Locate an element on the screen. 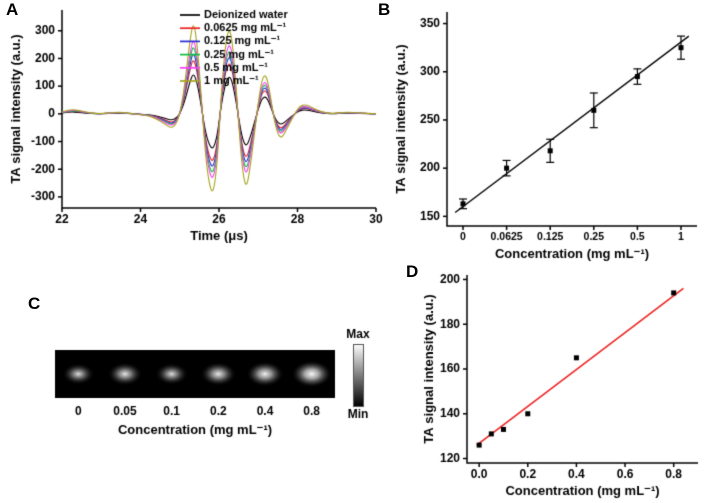 Image resolution: width=707 pixels, height=503 pixels. panel-label-b: B is located at coordinates (384, 9).